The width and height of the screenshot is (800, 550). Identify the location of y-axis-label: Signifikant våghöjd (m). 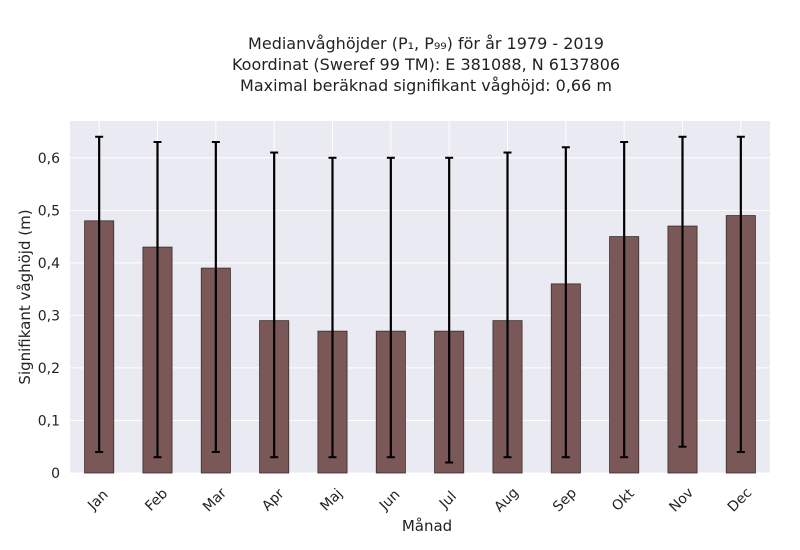
(25, 296).